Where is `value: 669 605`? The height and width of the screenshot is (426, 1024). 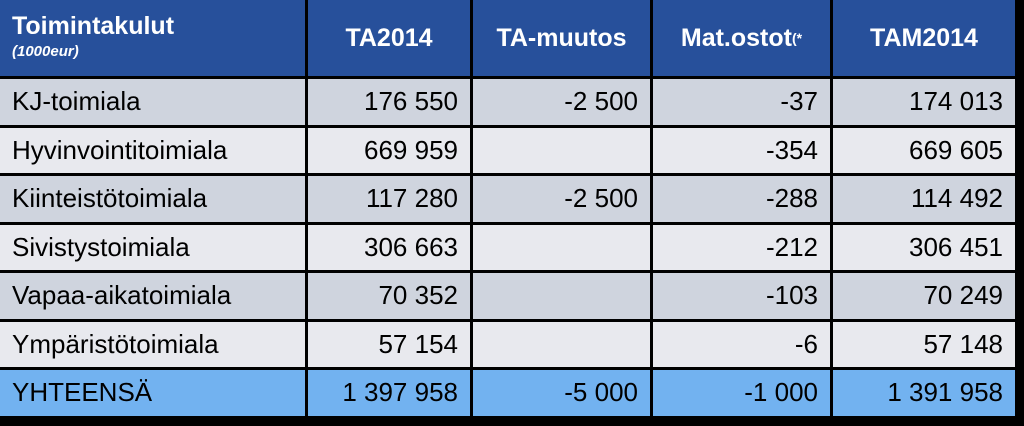
value: 669 605 is located at coordinates (956, 149).